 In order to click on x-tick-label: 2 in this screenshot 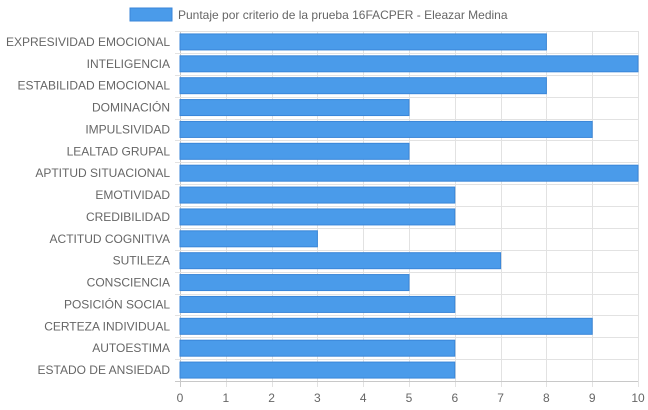, I will do `click(271, 398)`.